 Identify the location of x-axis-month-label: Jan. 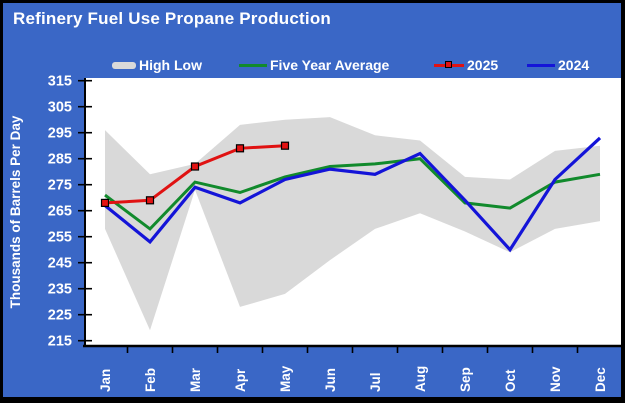
(105, 380).